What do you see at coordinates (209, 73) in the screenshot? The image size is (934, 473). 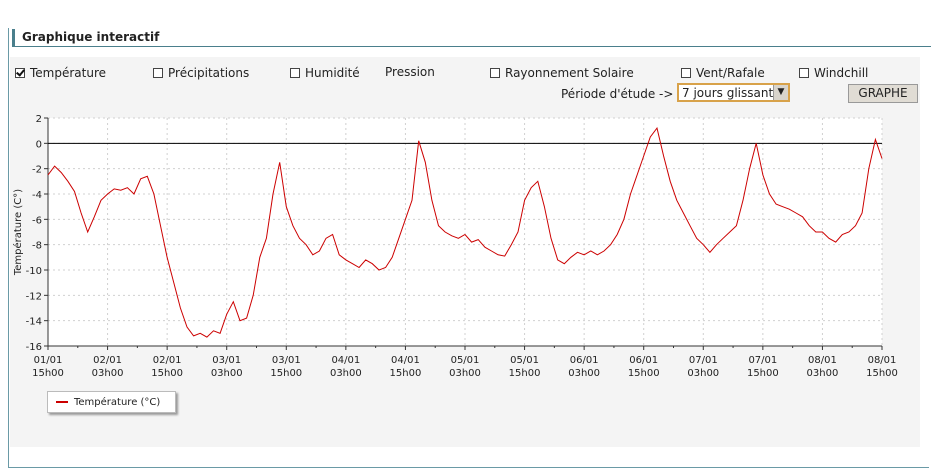 I see `checkbox-precipitations-label: Précipitations` at bounding box center [209, 73].